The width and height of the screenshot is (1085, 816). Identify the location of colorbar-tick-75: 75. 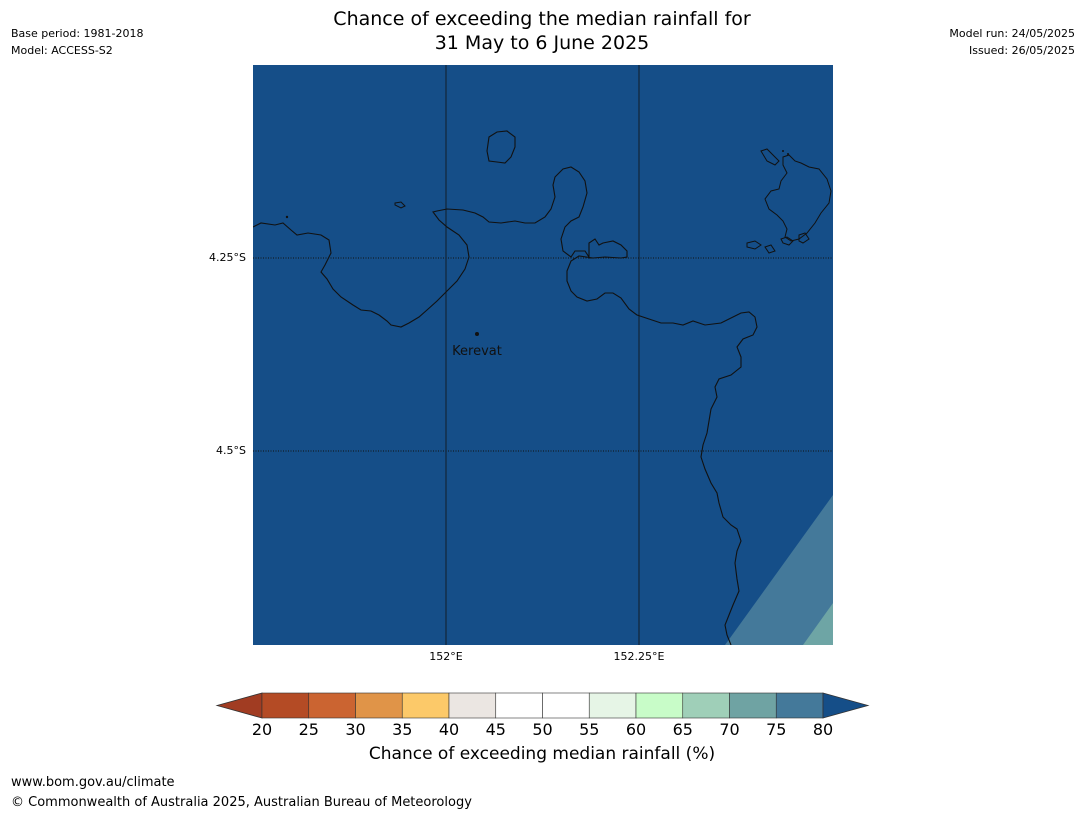
(776, 729).